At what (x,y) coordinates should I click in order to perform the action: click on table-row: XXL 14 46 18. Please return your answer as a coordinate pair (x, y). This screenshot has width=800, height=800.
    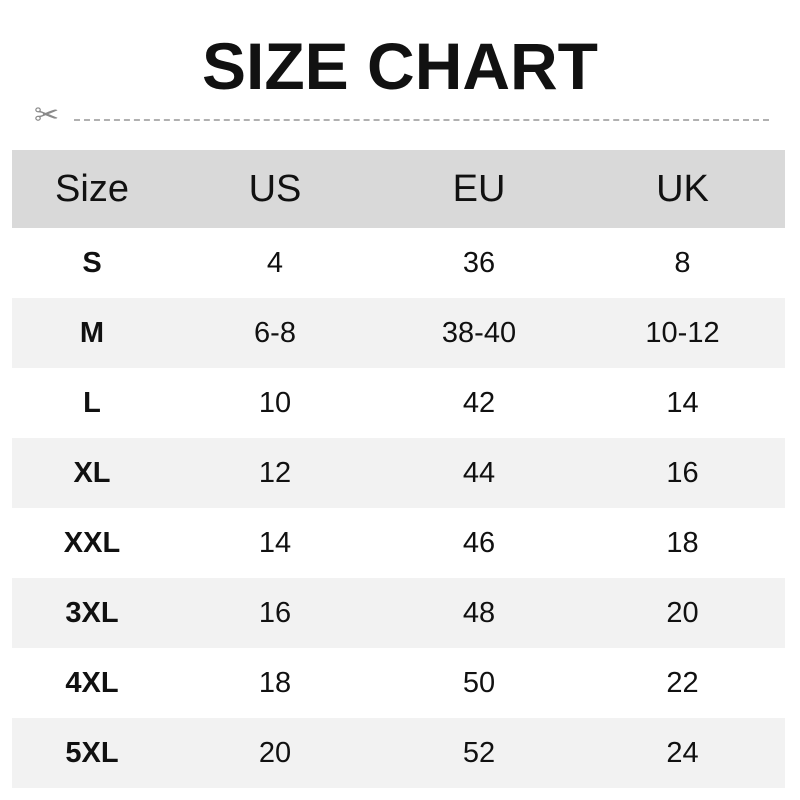
    Looking at the image, I should click on (398, 543).